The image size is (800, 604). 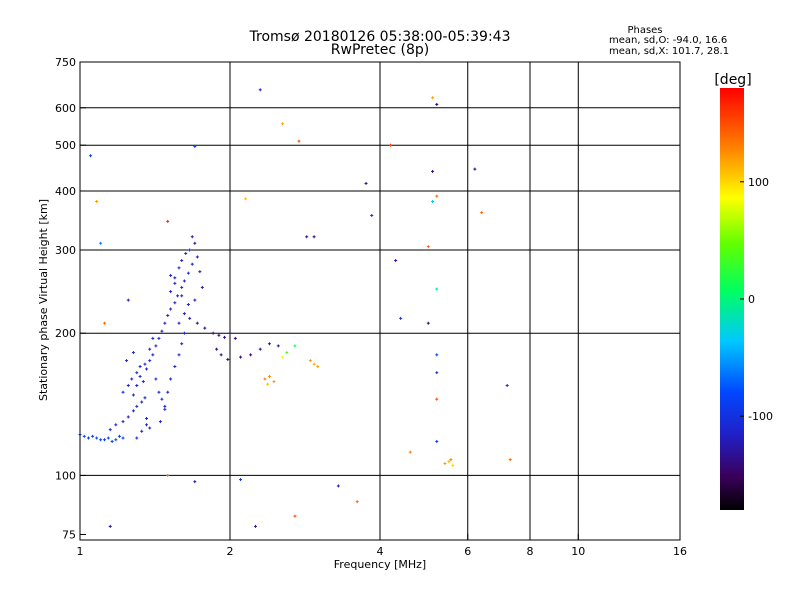 I want to click on x-tick-label: 1, so click(x=80, y=551).